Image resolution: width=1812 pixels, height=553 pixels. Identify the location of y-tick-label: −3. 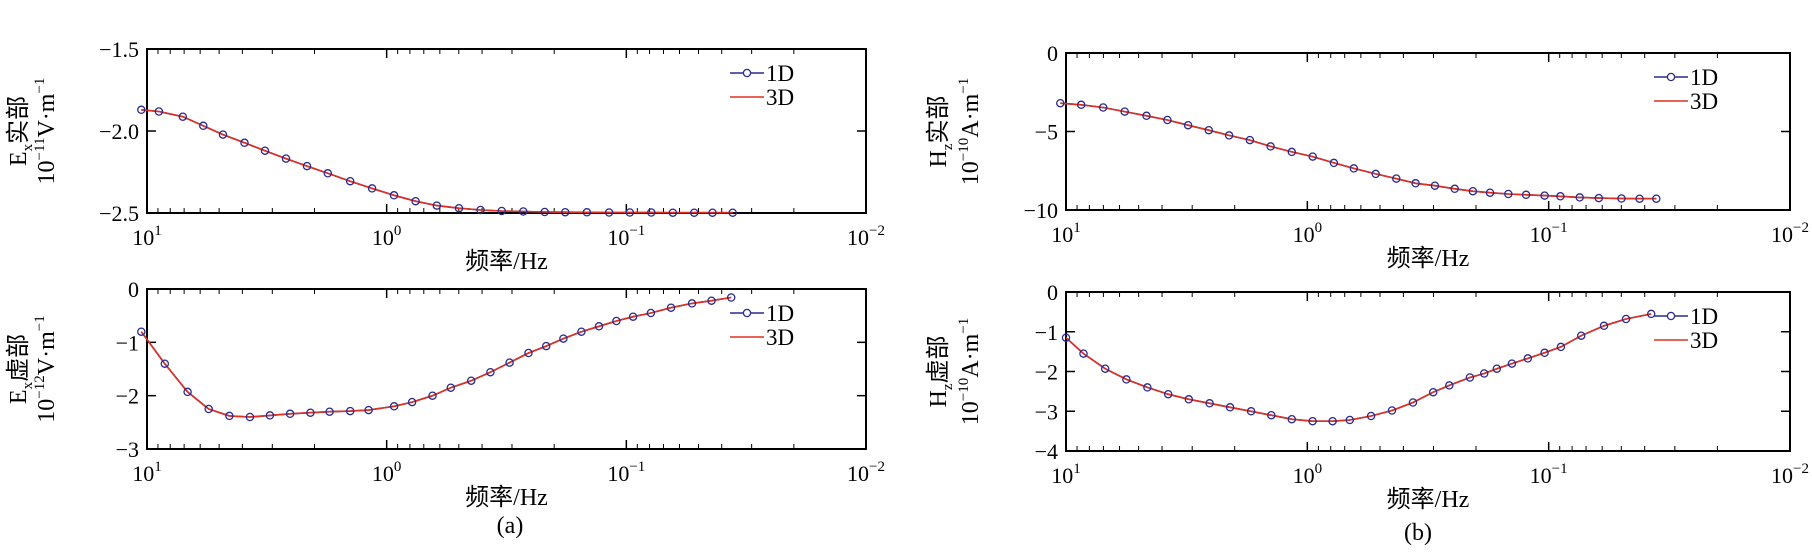
(1046, 411).